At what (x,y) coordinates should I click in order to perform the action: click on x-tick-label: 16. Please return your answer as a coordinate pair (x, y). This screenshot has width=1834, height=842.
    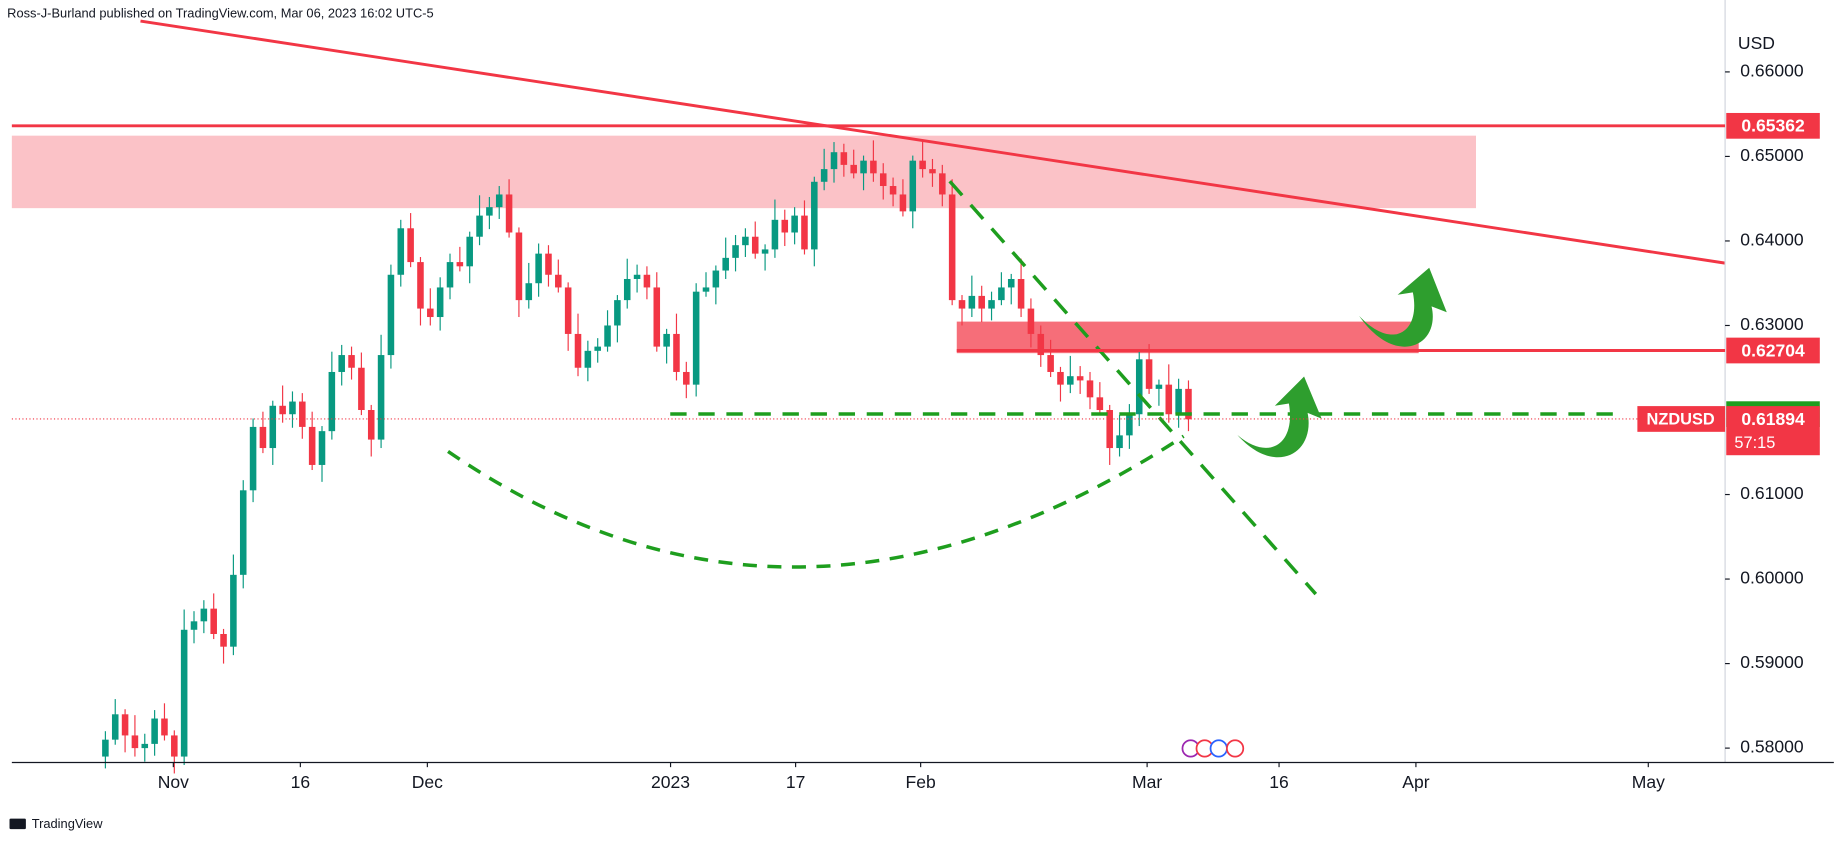
    Looking at the image, I should click on (1279, 782).